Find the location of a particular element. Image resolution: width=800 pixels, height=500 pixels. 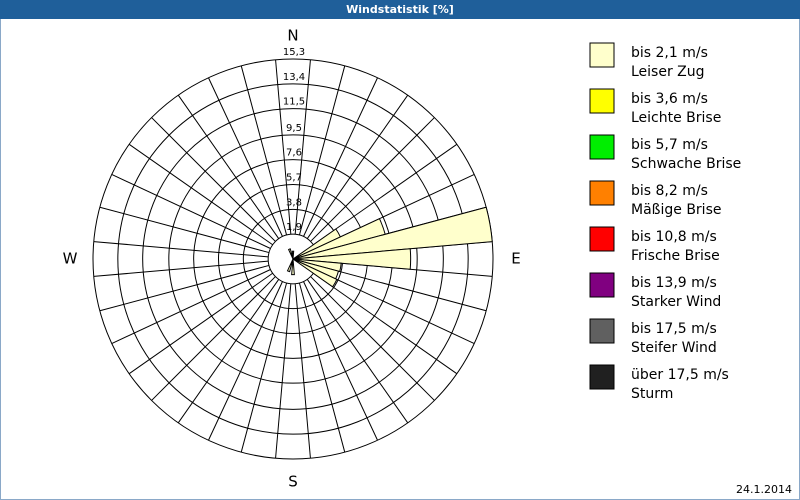

legend-label: bis 3,6 m/s is located at coordinates (669, 99).